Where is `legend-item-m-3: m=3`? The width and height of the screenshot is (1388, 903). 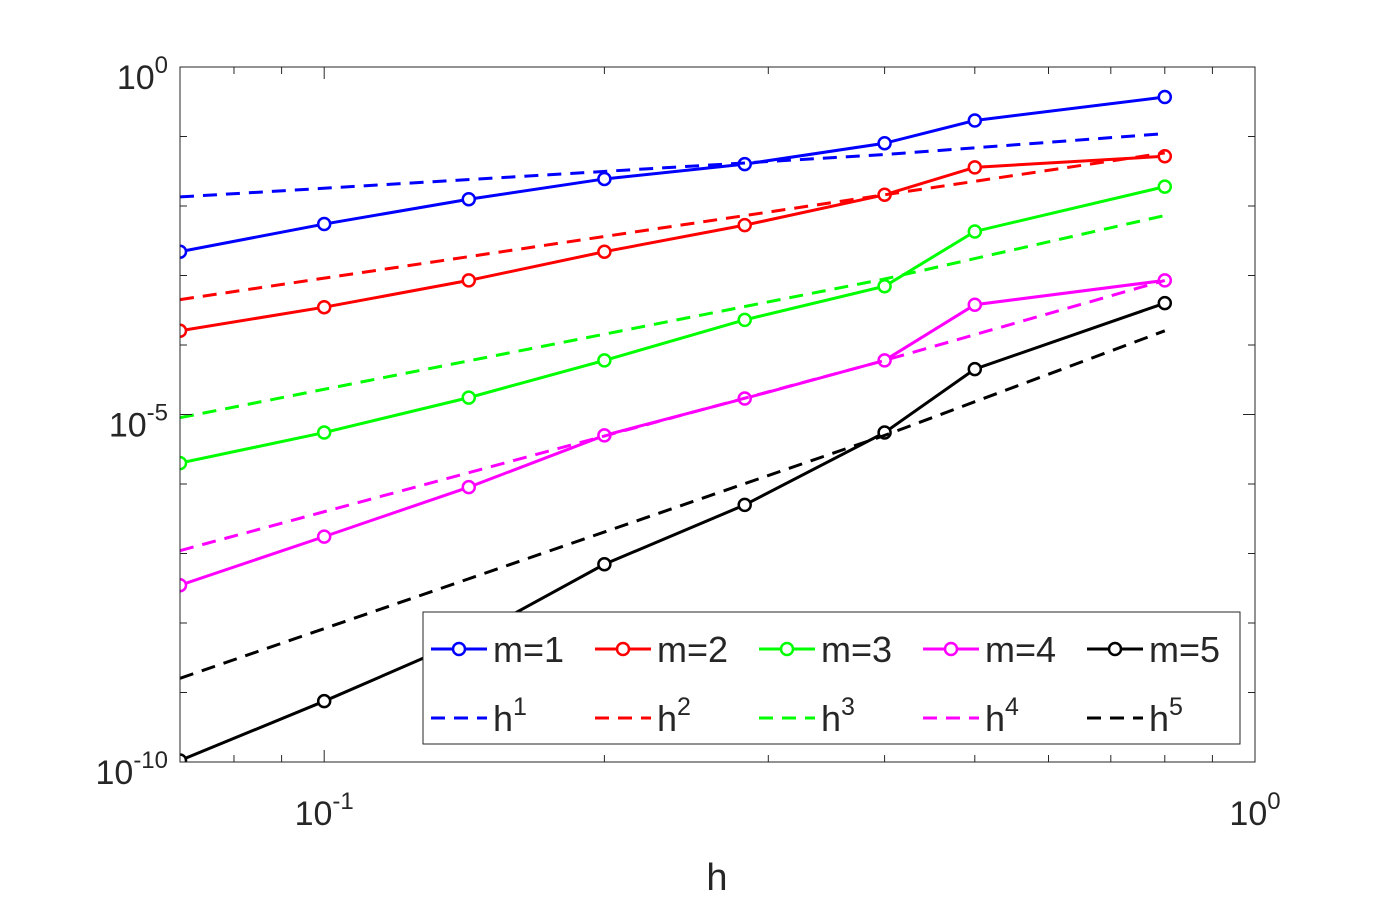 legend-item-m-3: m=3 is located at coordinates (825, 649).